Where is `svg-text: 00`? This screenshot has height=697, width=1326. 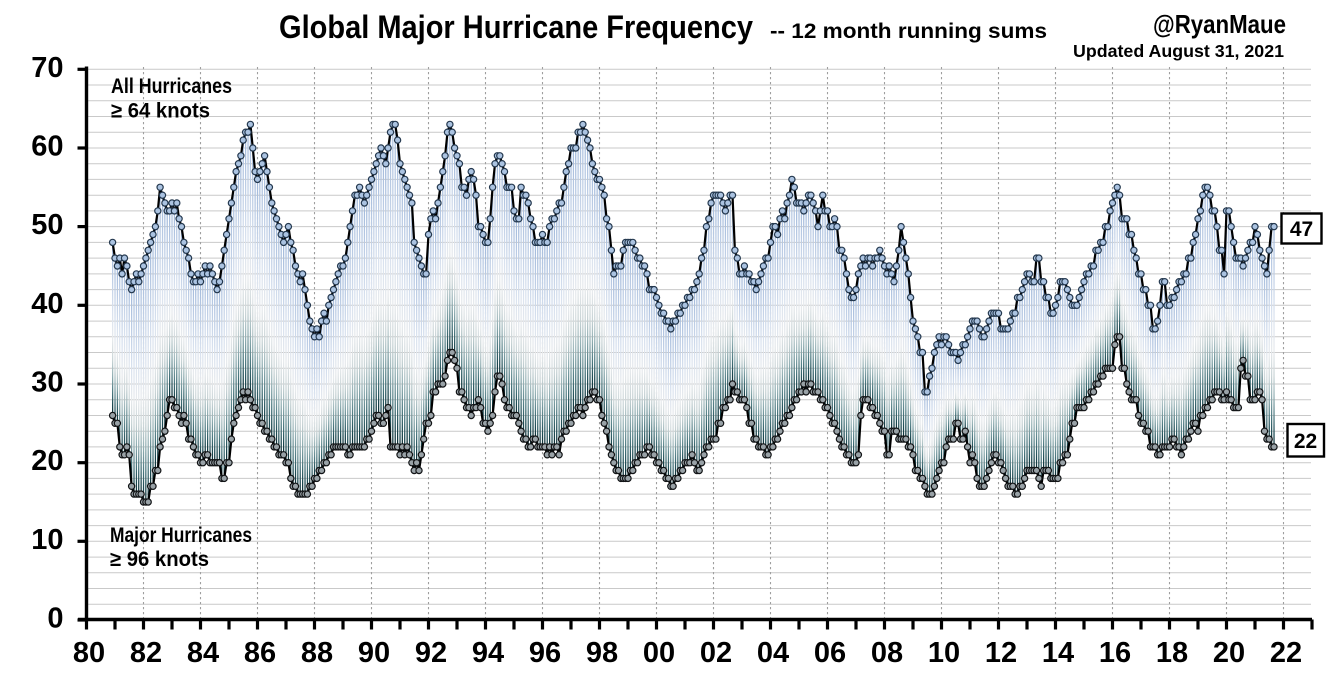 svg-text: 00 is located at coordinates (659, 653).